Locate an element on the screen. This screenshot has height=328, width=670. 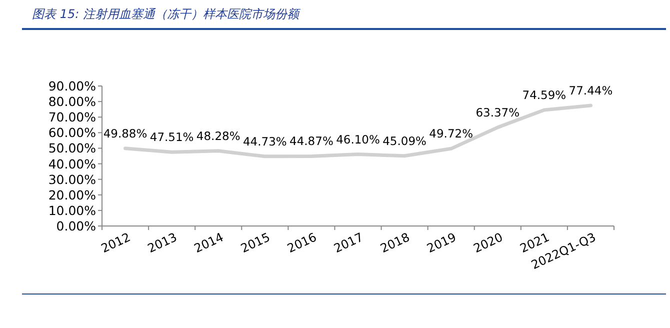
data-label: 44.87% is located at coordinates (312, 141).